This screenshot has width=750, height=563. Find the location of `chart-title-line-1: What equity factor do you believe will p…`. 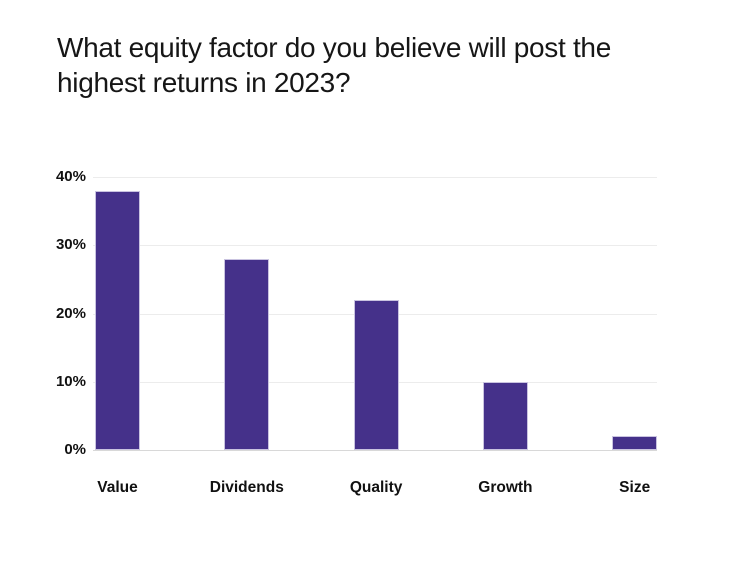

chart-title-line-1: What equity factor do you believe will p… is located at coordinates (334, 47).